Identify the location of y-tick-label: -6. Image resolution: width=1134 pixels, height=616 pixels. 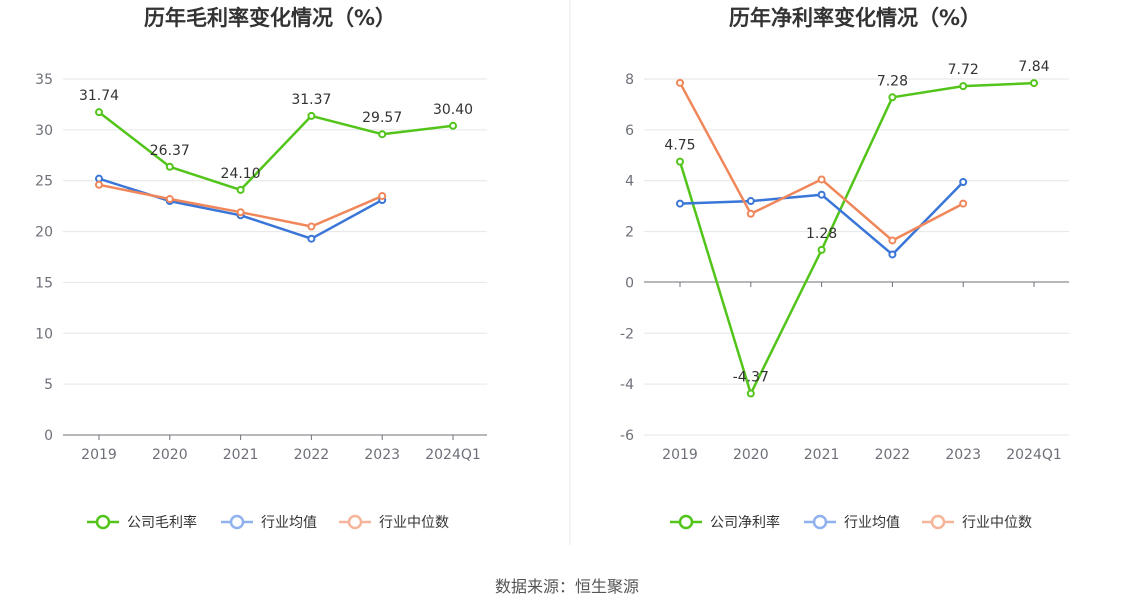
(627, 436).